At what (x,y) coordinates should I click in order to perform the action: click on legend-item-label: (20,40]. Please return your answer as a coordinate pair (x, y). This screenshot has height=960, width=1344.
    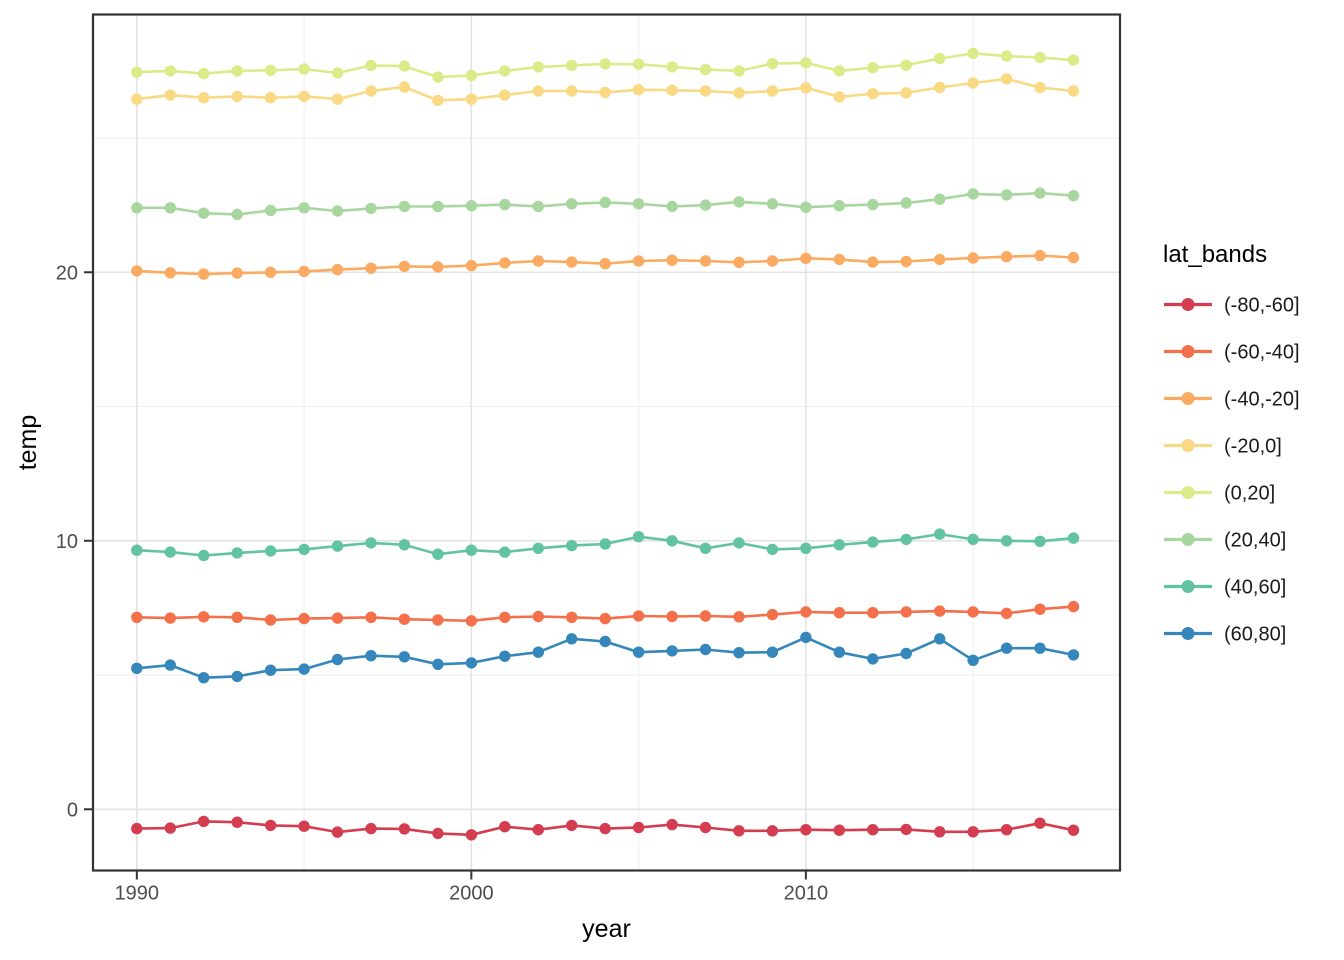
    Looking at the image, I should click on (1255, 541).